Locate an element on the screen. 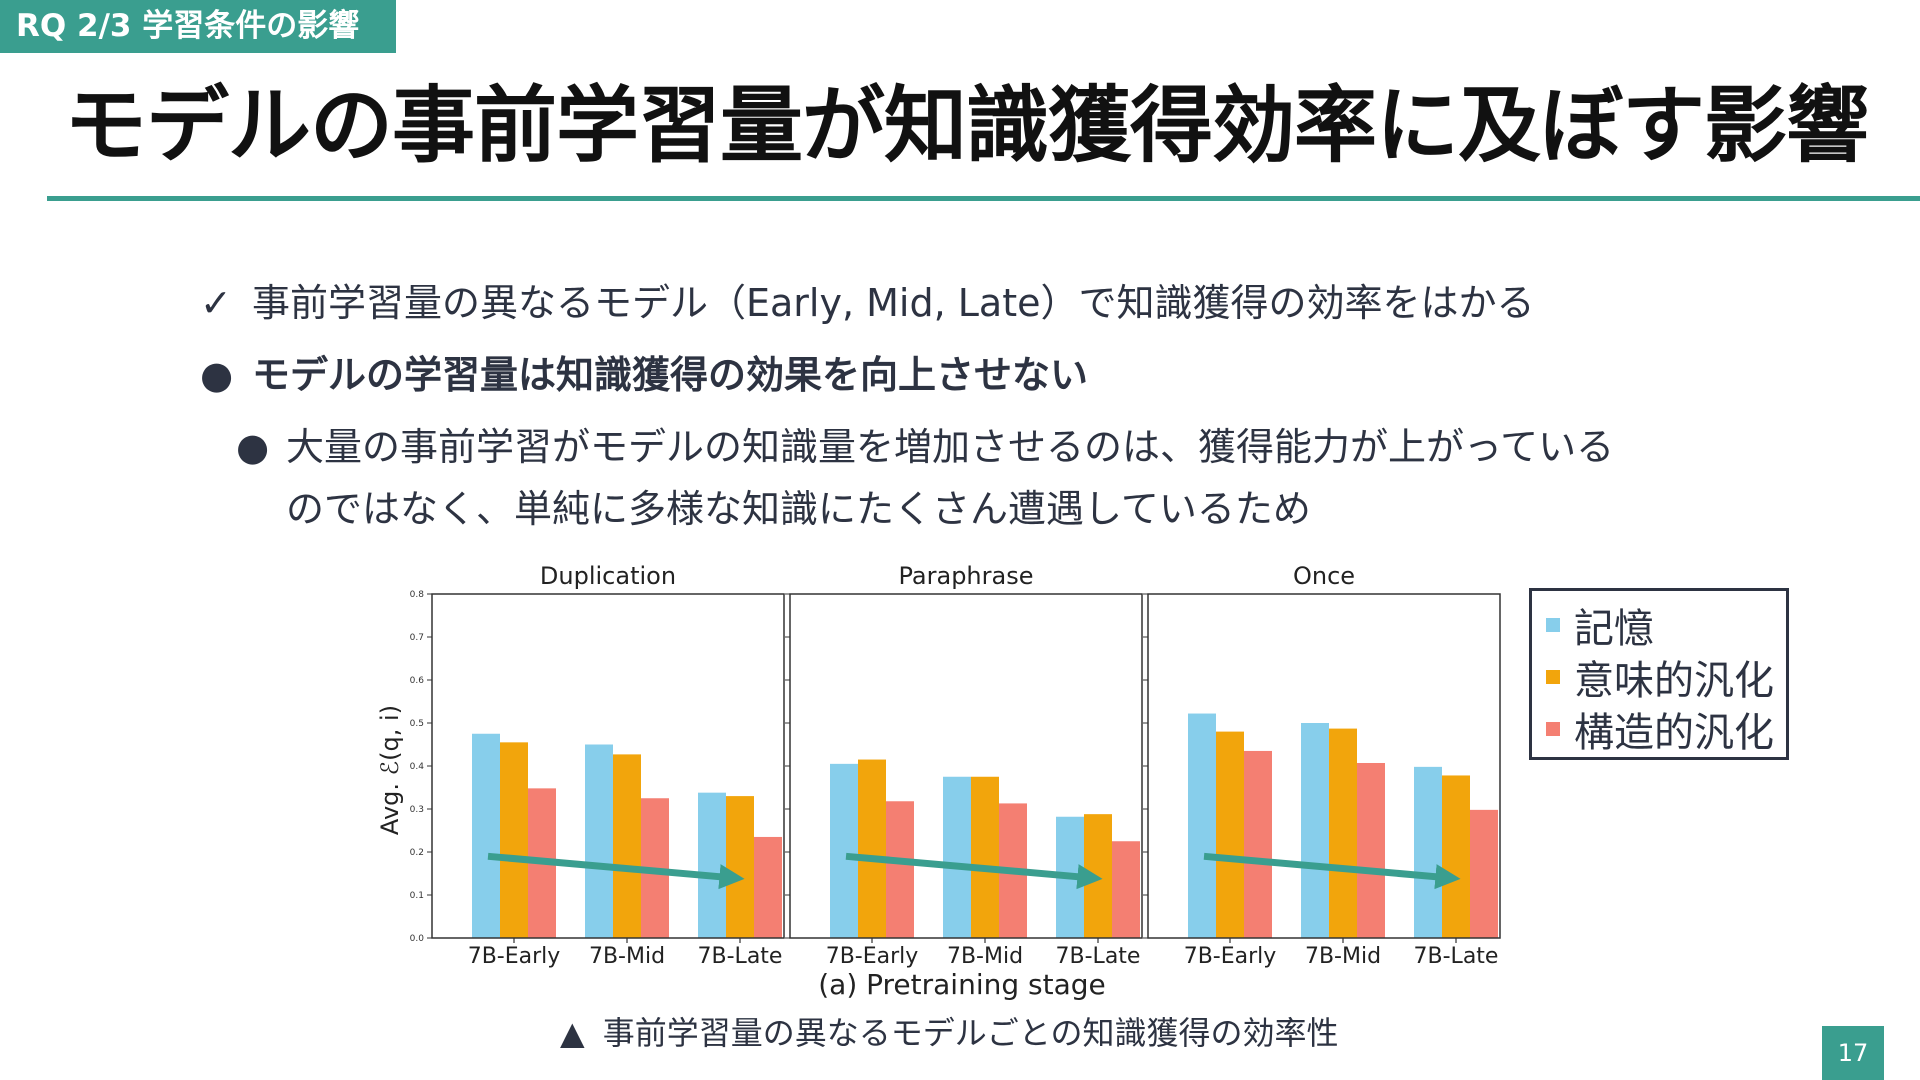 Image resolution: width=1920 pixels, height=1080 pixels. legend-label: 記憶 is located at coordinates (1614, 629).